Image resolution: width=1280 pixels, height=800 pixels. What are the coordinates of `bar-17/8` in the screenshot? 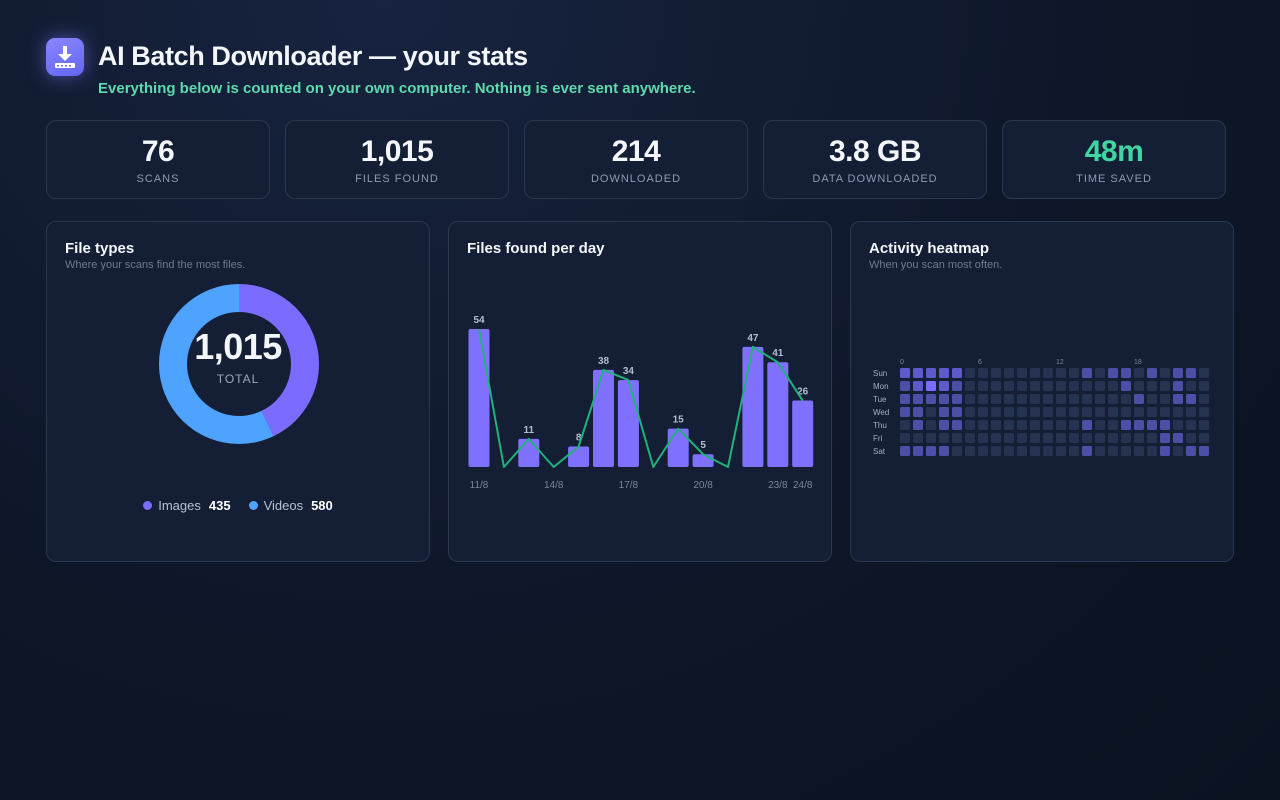 It's located at (628, 423).